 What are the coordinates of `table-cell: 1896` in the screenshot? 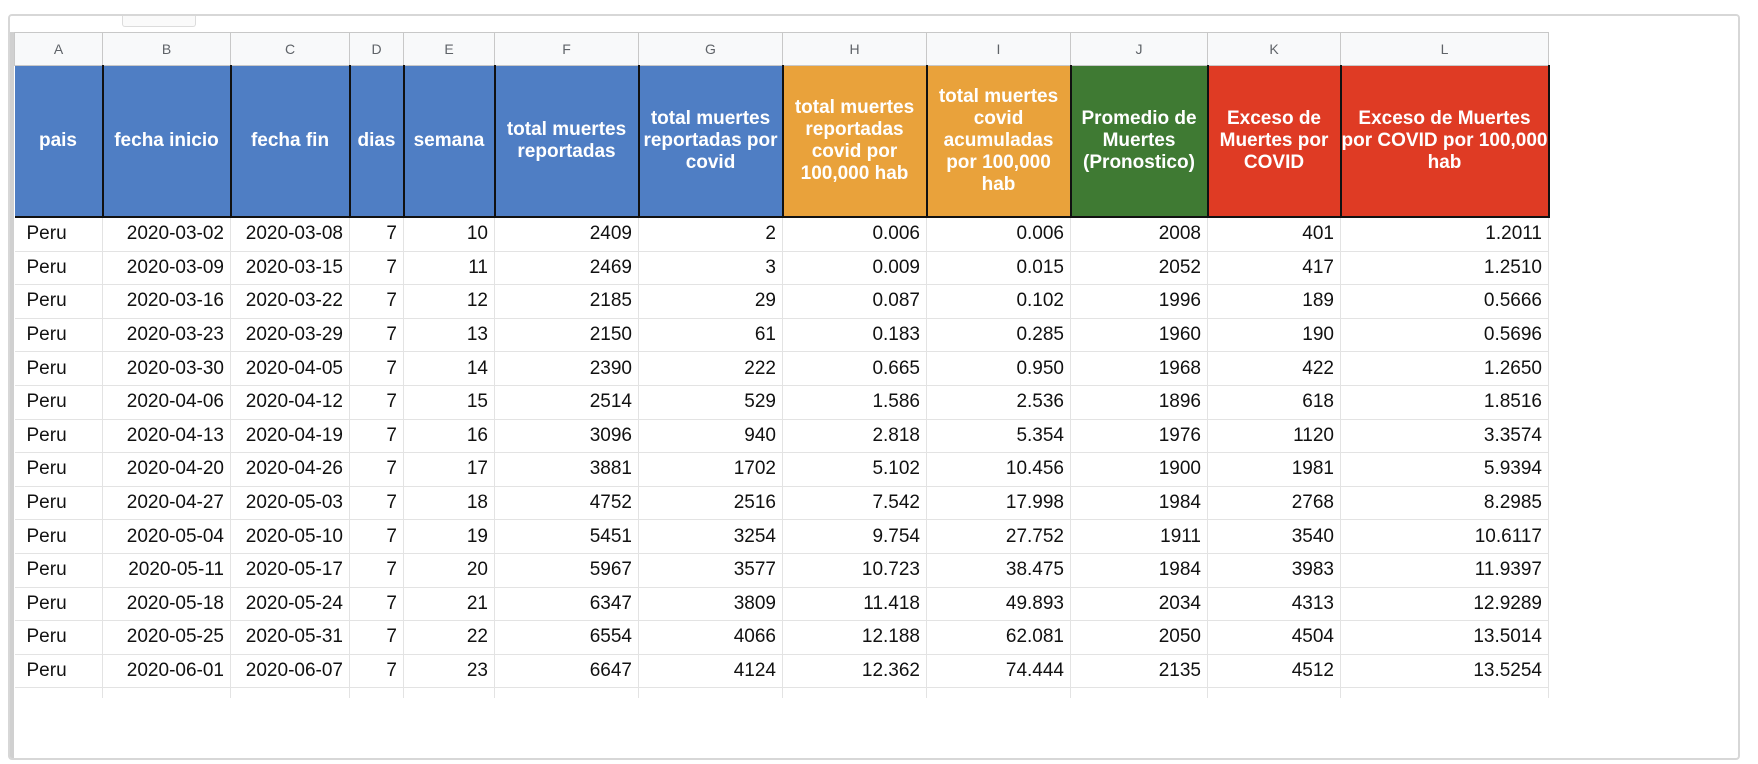 It's located at (1139, 402).